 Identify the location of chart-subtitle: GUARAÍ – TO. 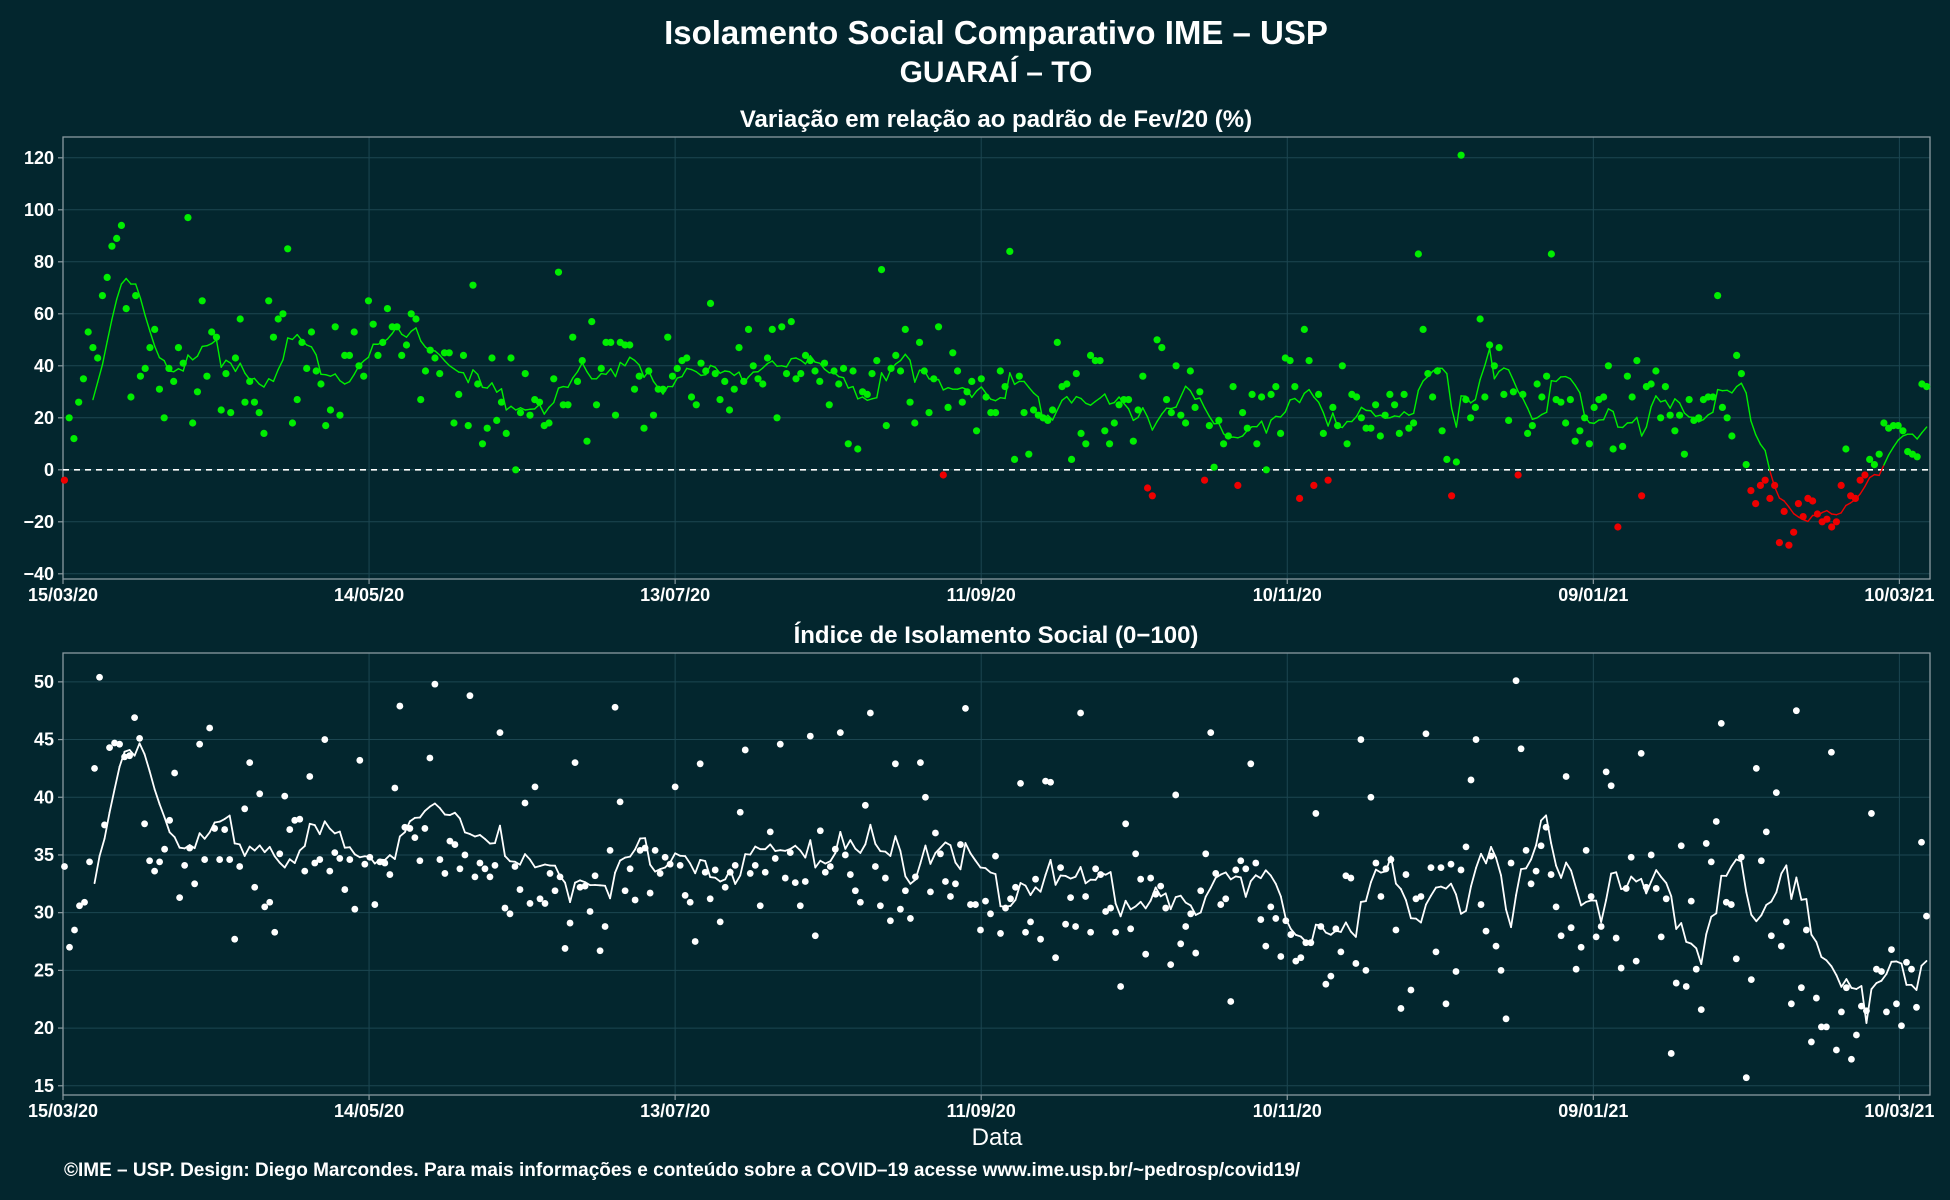
(996, 72).